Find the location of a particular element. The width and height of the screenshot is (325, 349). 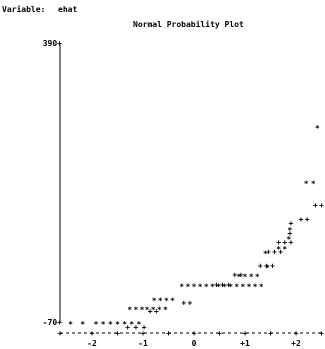

x-tick-labels: +-2+-1+0++1++2+ + + + ++ is located at coordinates (191, 338).